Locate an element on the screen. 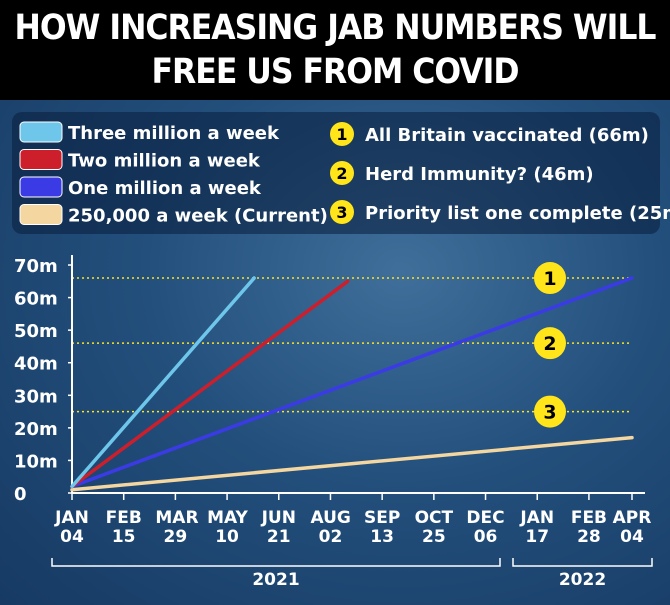 This screenshot has height=605, width=670. legend-marker-number: 1 is located at coordinates (341, 134).